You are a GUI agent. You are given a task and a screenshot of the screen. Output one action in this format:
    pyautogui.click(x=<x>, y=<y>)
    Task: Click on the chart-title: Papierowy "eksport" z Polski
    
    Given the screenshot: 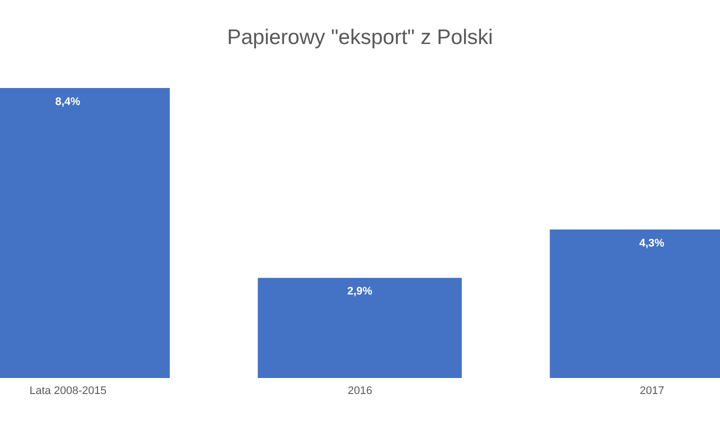 What is the action you would take?
    pyautogui.click(x=360, y=38)
    